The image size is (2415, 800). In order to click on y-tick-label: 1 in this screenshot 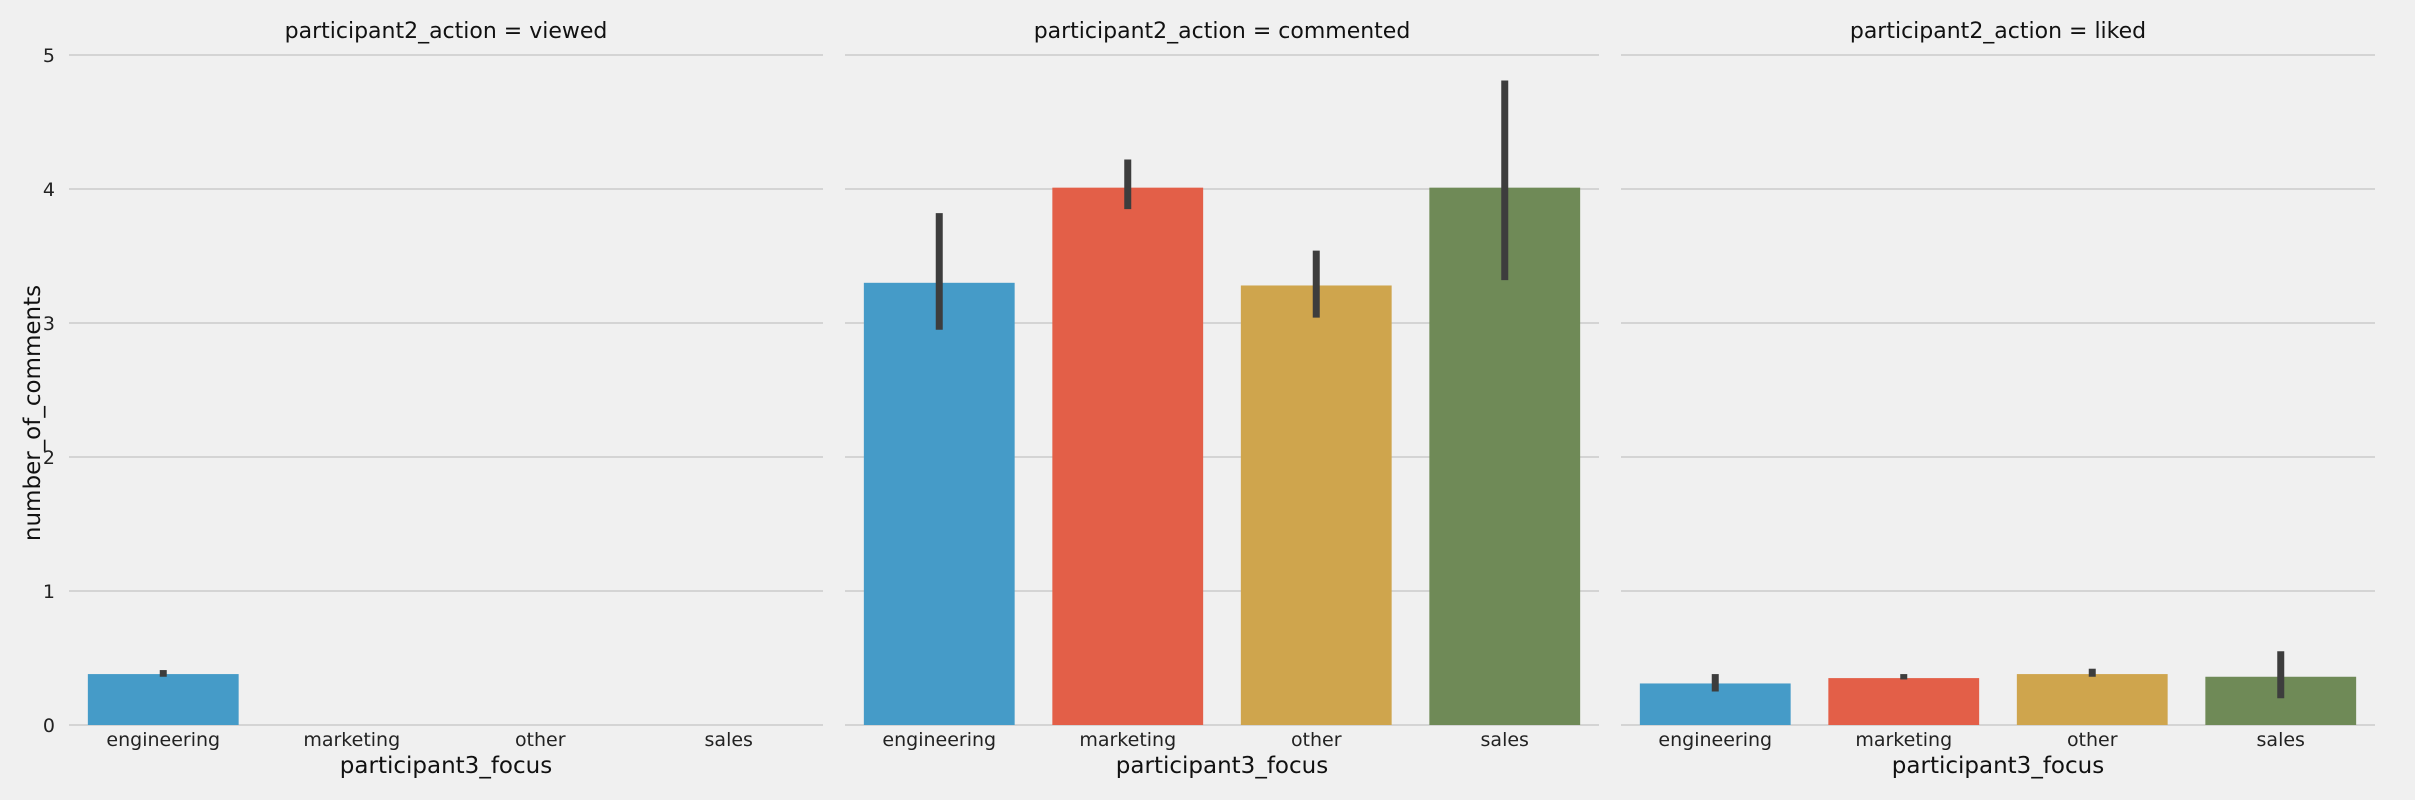, I will do `click(49, 592)`.